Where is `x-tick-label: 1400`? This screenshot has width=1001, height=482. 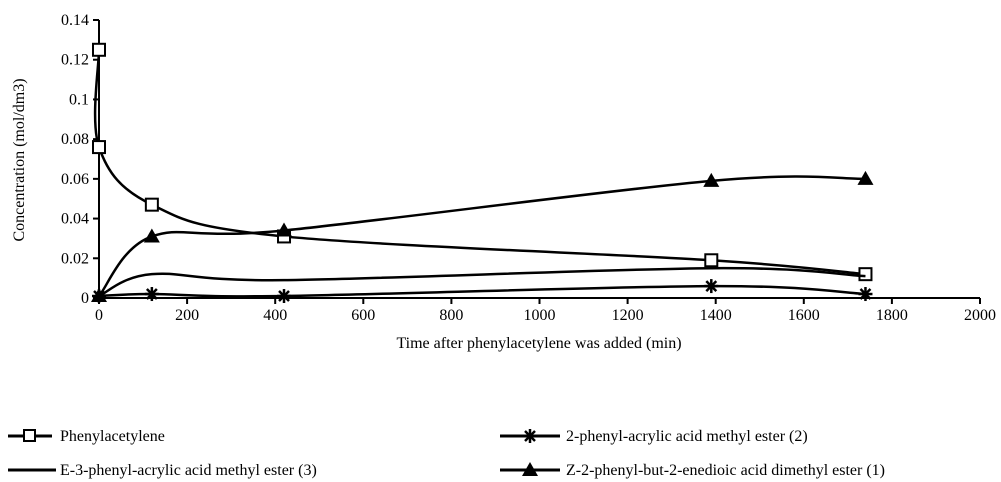 x-tick-label: 1400 is located at coordinates (716, 315).